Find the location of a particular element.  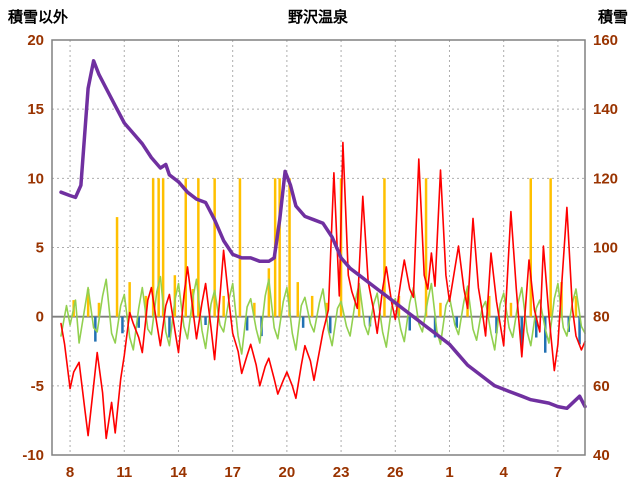

x-axis-tick: 11 is located at coordinates (124, 472).